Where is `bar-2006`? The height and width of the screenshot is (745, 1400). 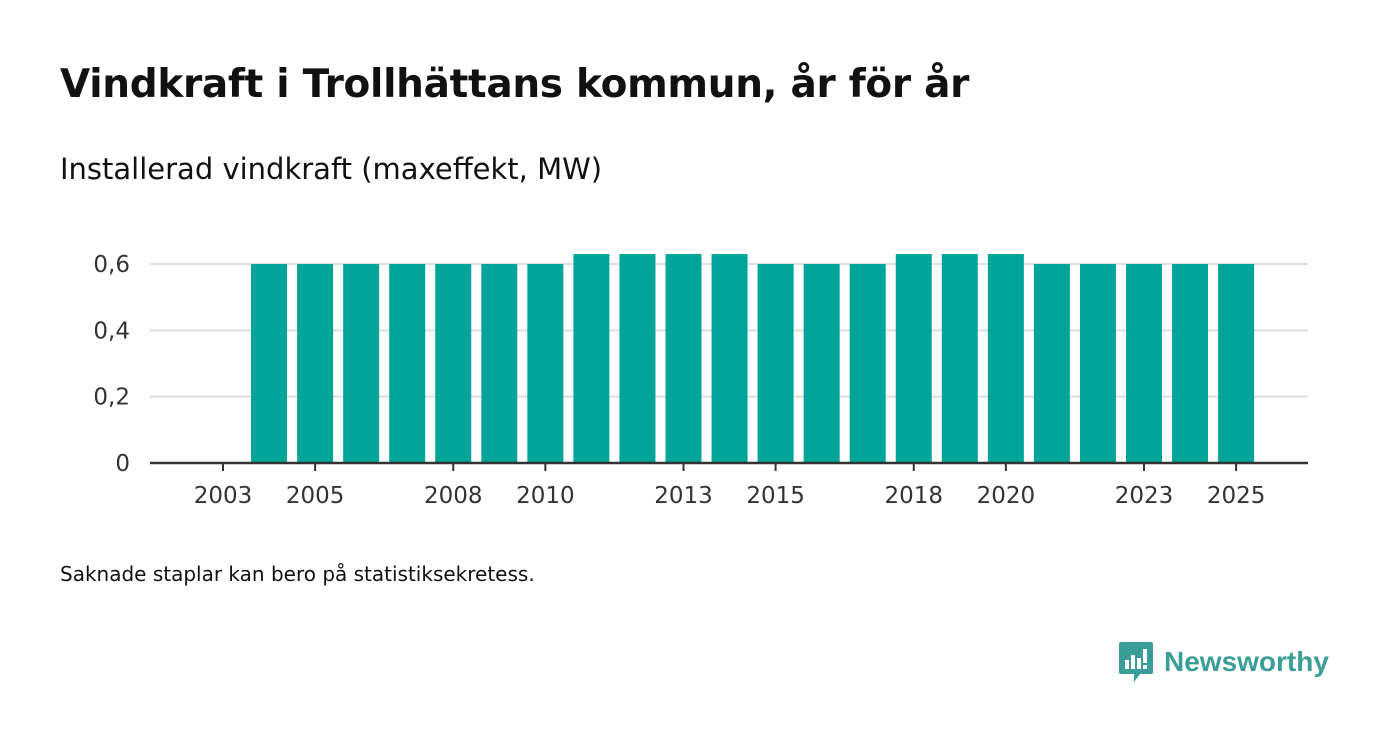 bar-2006 is located at coordinates (361, 363).